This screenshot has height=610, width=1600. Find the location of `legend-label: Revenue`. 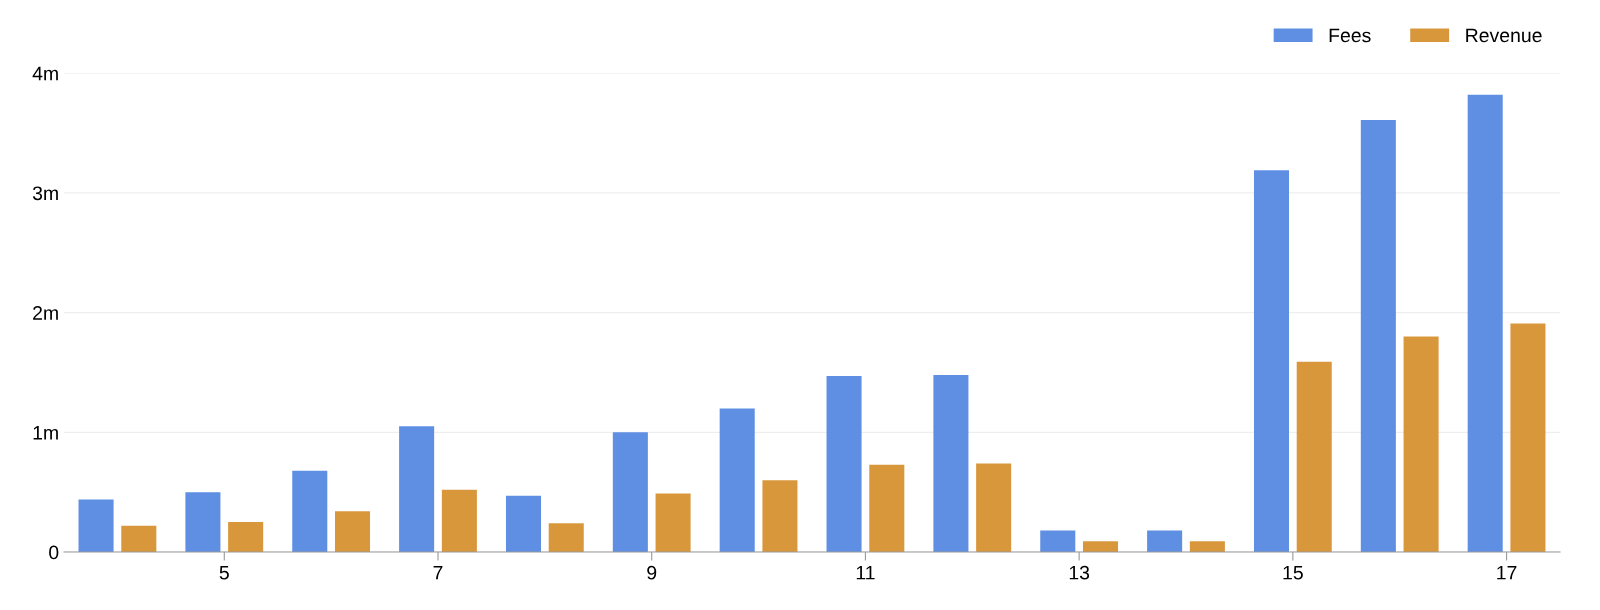

legend-label: Revenue is located at coordinates (1504, 35).